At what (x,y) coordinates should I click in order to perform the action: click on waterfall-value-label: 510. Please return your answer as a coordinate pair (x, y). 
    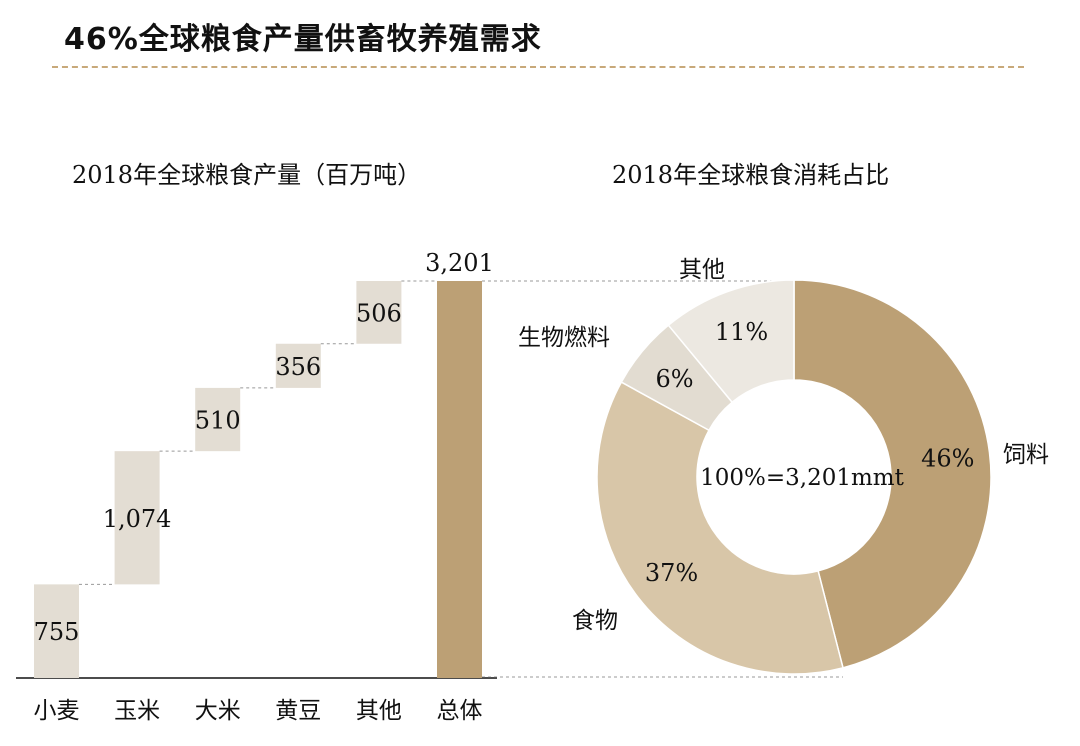
    Looking at the image, I should click on (218, 421).